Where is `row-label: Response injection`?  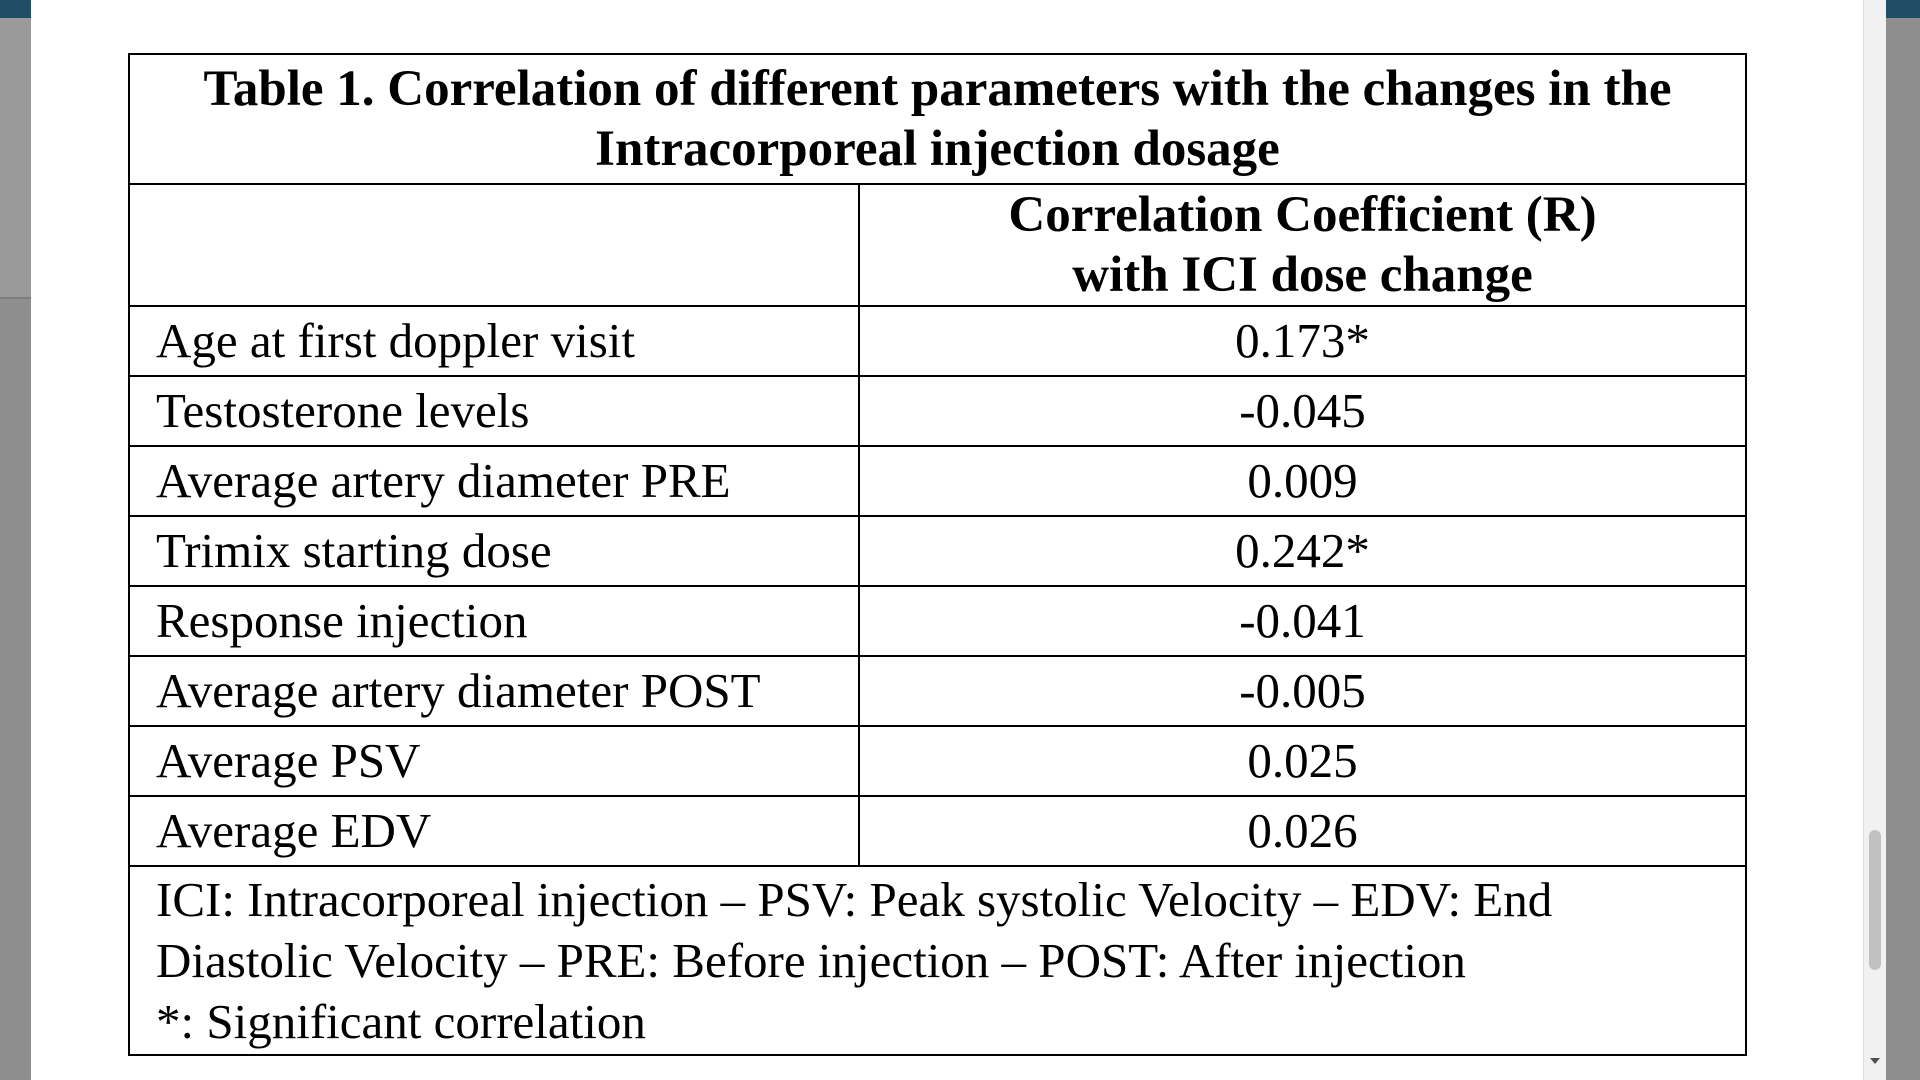 row-label: Response injection is located at coordinates (494, 621).